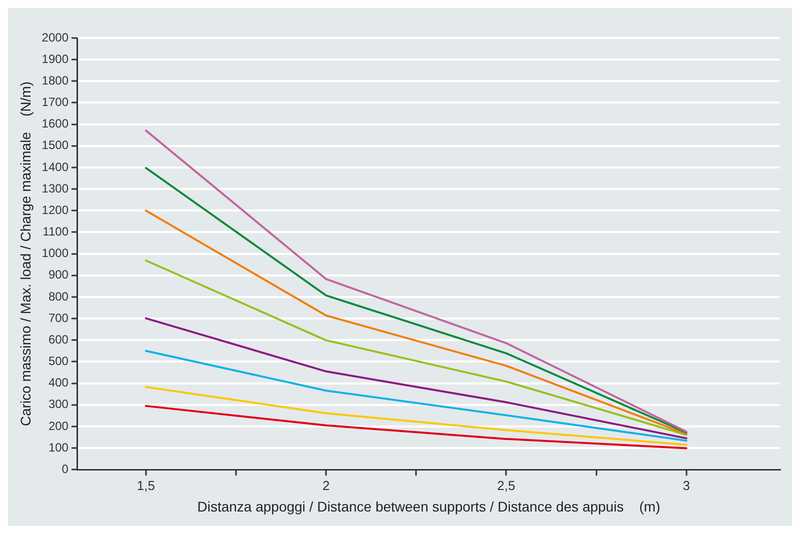 Image resolution: width=800 pixels, height=534 pixels. I want to click on x-tick-label: 2, so click(326, 485).